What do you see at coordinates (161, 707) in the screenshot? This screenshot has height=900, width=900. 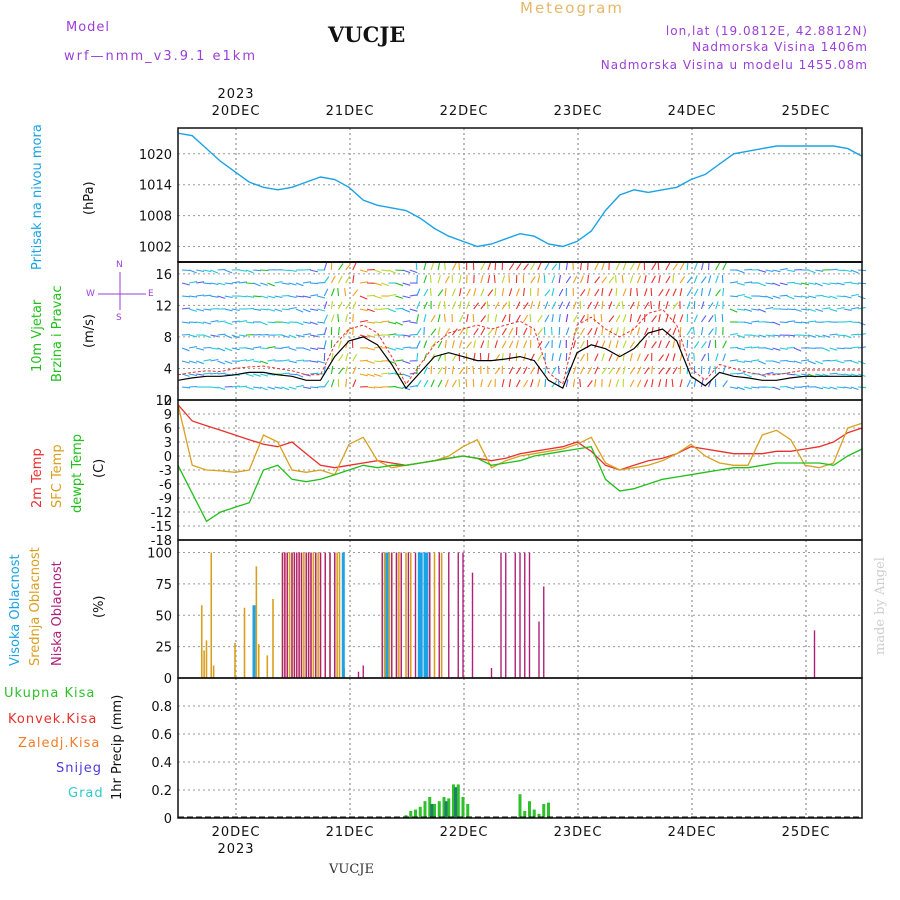 I see `precip-tick-label: 0.8` at bounding box center [161, 707].